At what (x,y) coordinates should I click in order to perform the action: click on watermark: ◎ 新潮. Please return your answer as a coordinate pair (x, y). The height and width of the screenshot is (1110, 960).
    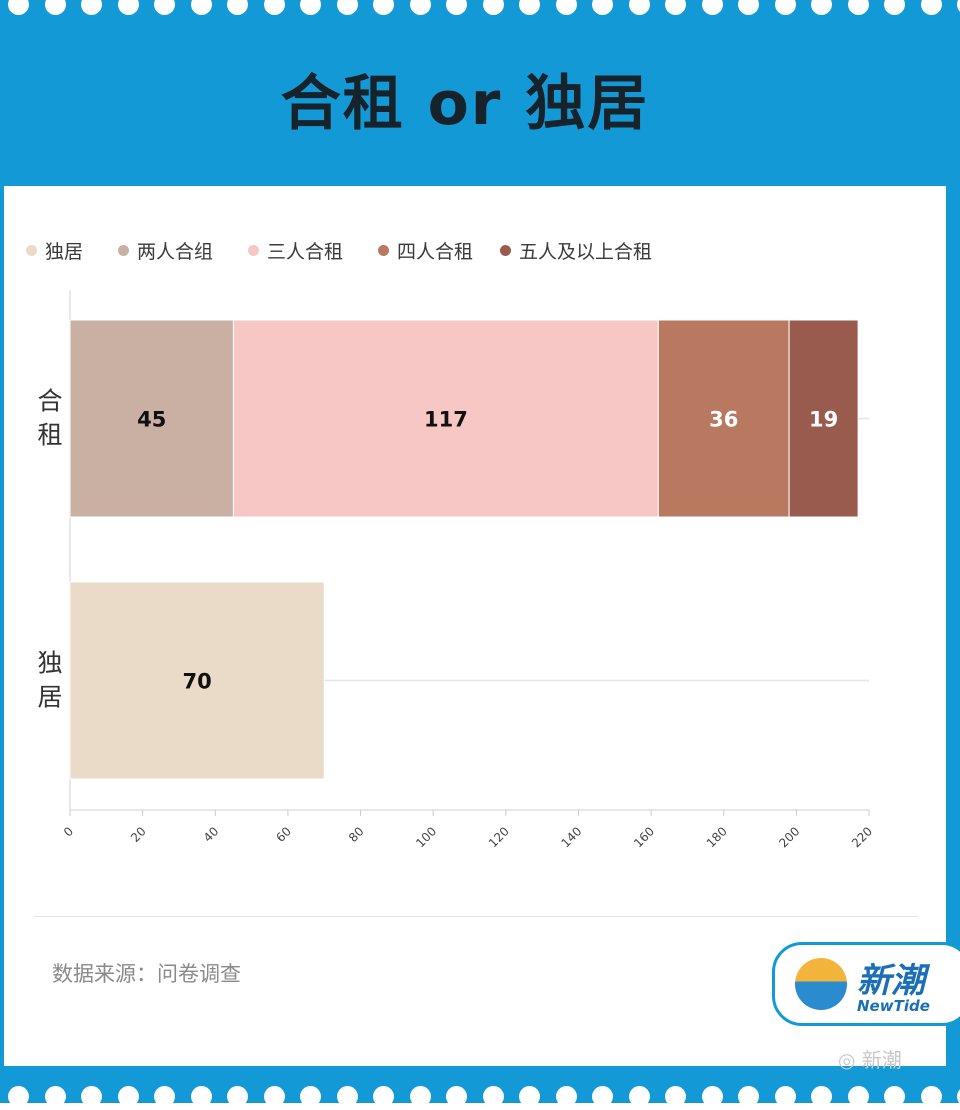
    Looking at the image, I should click on (870, 1058).